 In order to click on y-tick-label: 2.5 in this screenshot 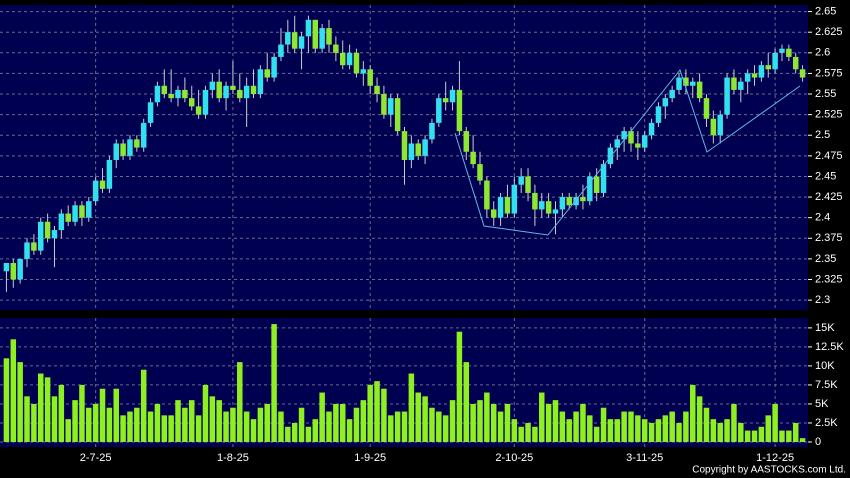, I will do `click(822, 135)`.